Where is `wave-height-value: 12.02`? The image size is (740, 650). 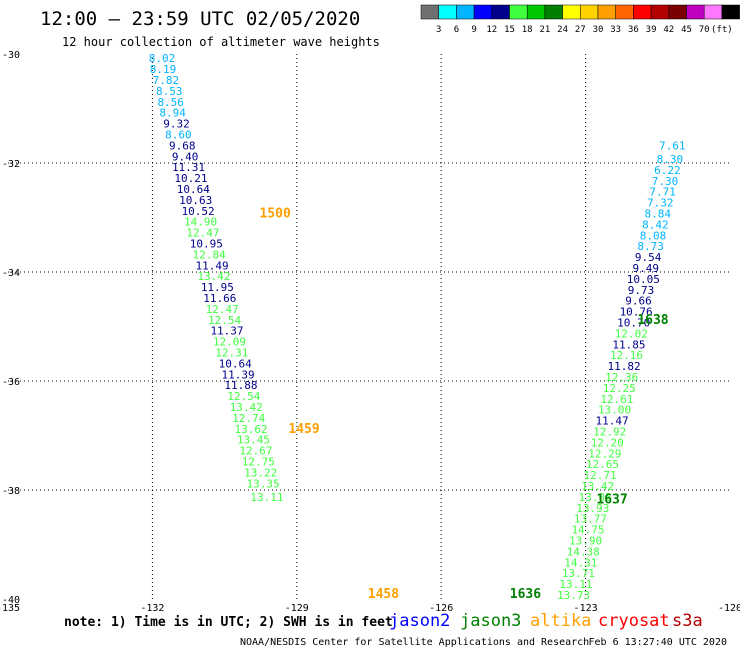
wave-height-value: 12.02 is located at coordinates (631, 333).